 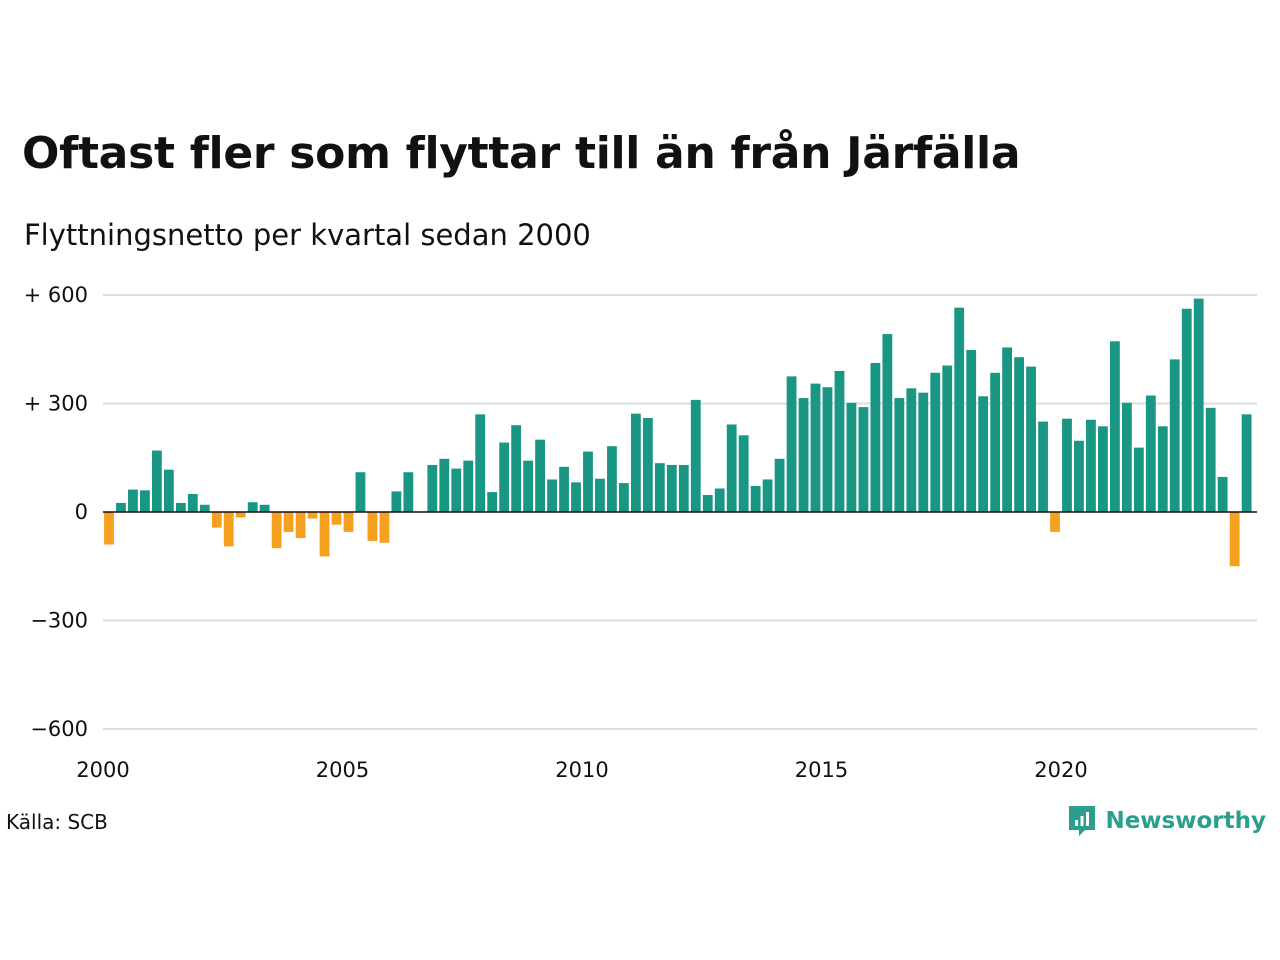 I want to click on y-tick-label: + 600, so click(x=56, y=295).